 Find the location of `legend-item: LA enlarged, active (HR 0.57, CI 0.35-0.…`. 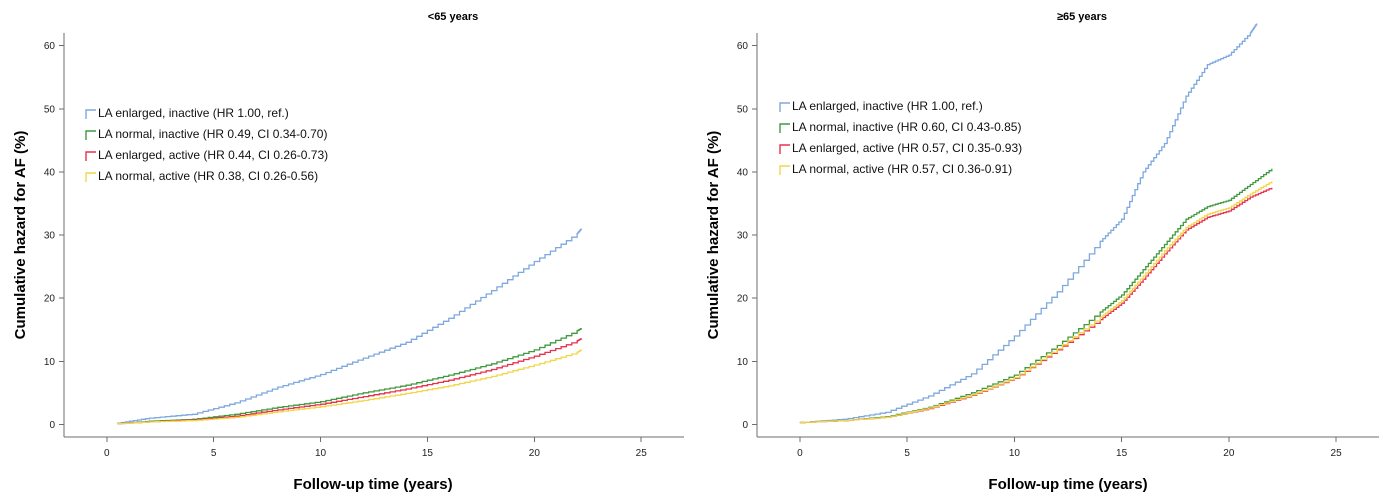

legend-item: LA enlarged, active (HR 0.57, CI 0.35-0.… is located at coordinates (900, 148).